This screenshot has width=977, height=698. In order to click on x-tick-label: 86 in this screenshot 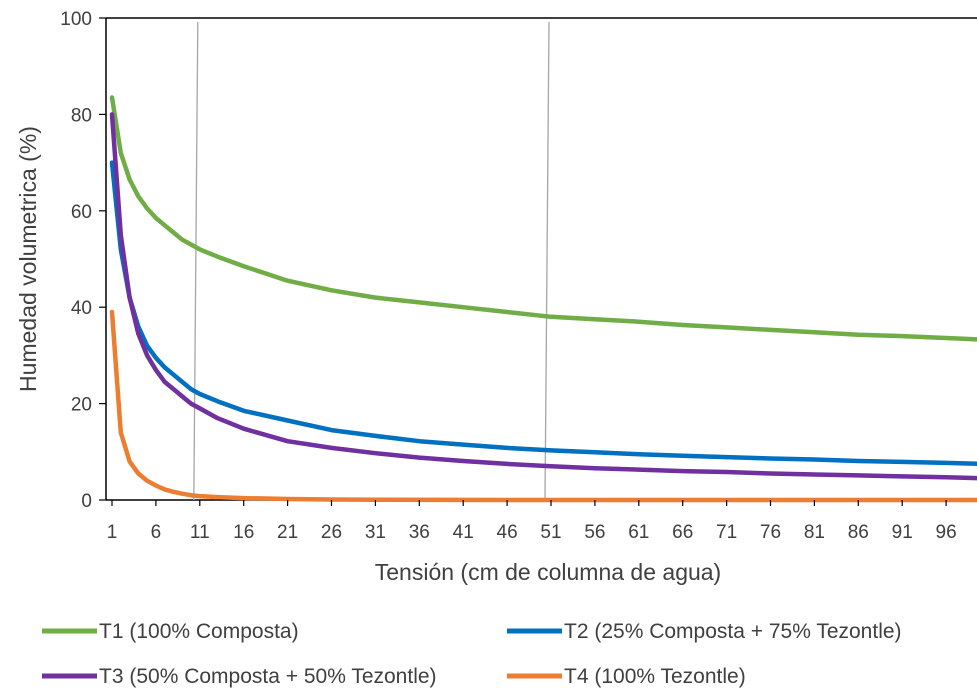, I will do `click(858, 532)`.